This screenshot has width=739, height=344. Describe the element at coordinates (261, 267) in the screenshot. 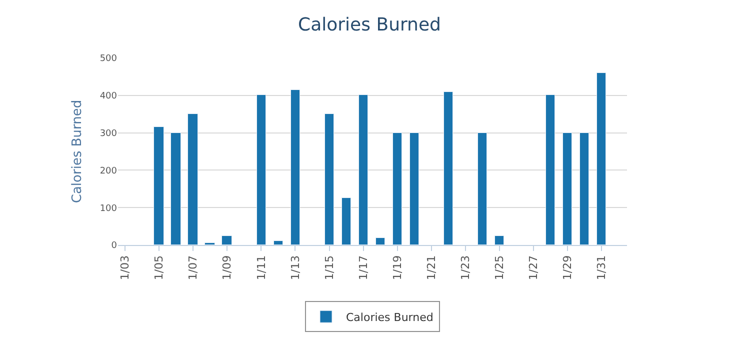

I see `x-tick-label: 1/11` at that location.